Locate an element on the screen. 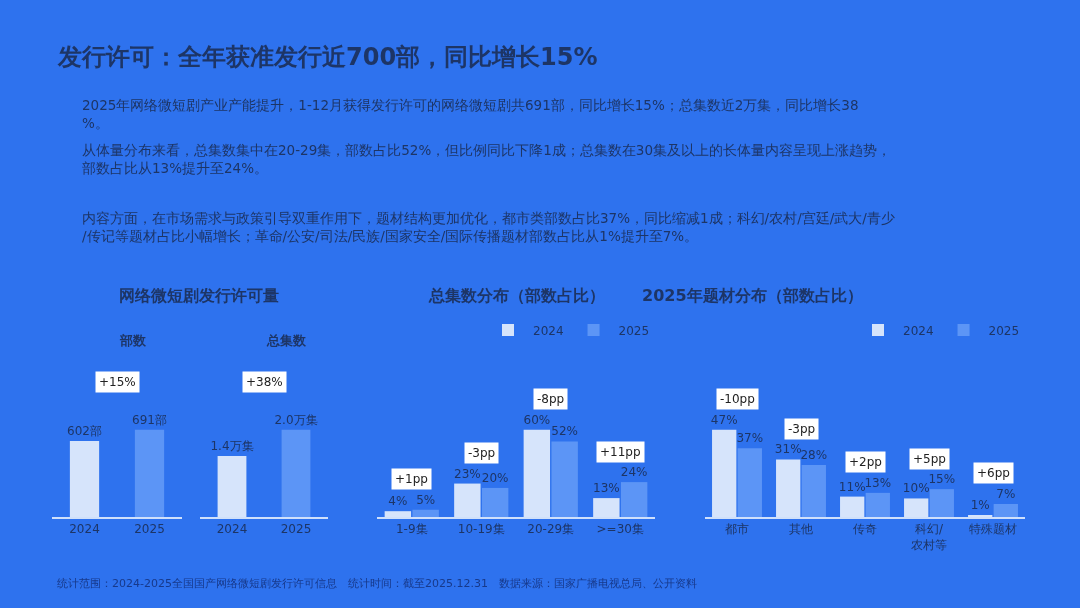  chart-subtitle: 部数 is located at coordinates (133, 340).